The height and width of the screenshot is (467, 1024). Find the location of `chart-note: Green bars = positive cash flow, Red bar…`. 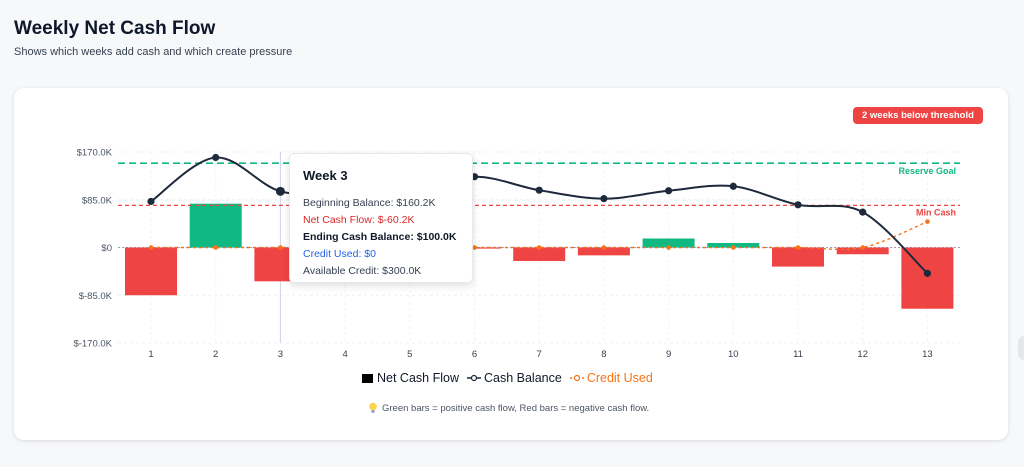

chart-note: Green bars = positive cash flow, Red bar… is located at coordinates (508, 408).